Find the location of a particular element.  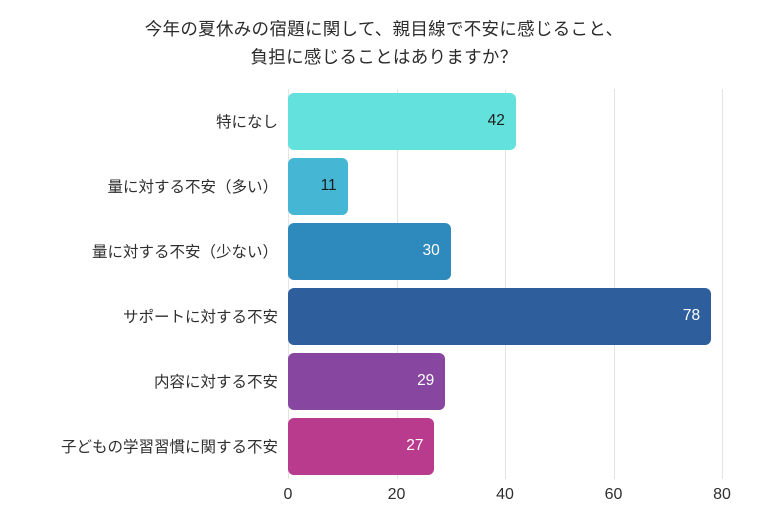

category-label: 内容に対する不安 is located at coordinates (215, 383).